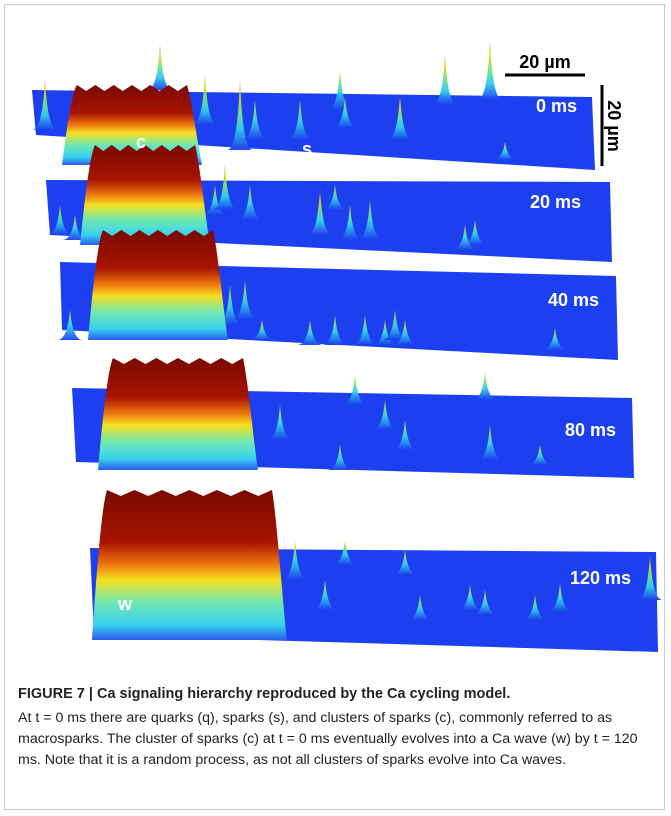  I want to click on time-label: 80 ms, so click(590, 430).